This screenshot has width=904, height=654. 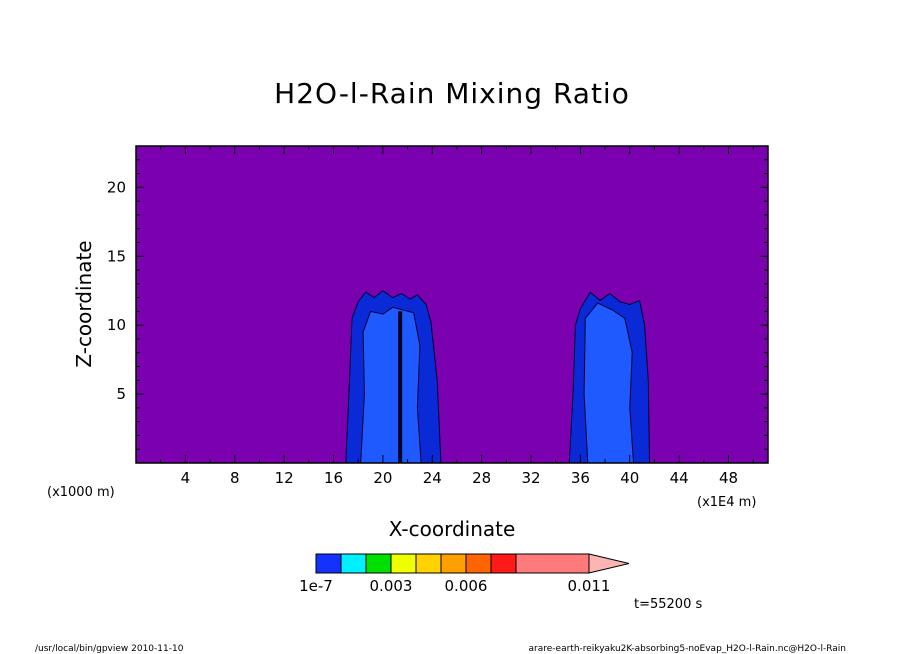 I want to click on colorbar-extend-arrow, so click(x=609, y=563).